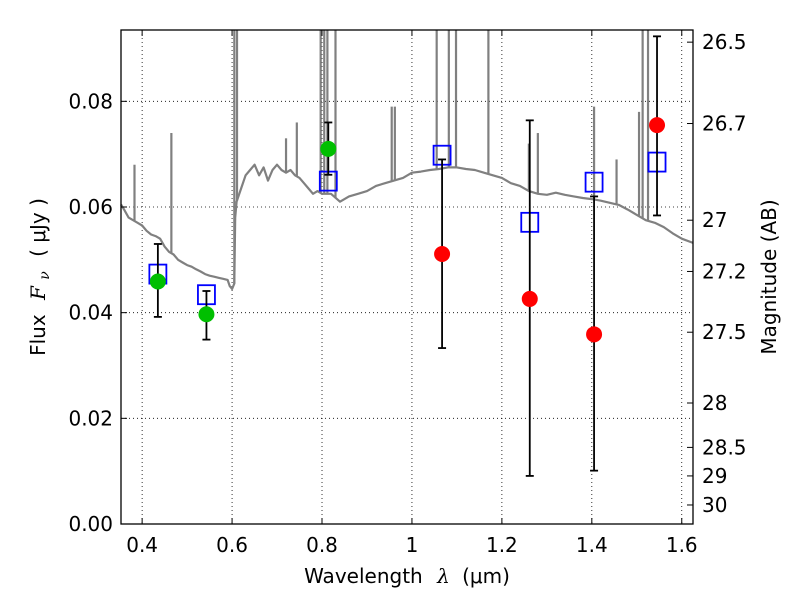 The image size is (800, 605). What do you see at coordinates (714, 220) in the screenshot?
I see `y2-tick-label: 27` at bounding box center [714, 220].